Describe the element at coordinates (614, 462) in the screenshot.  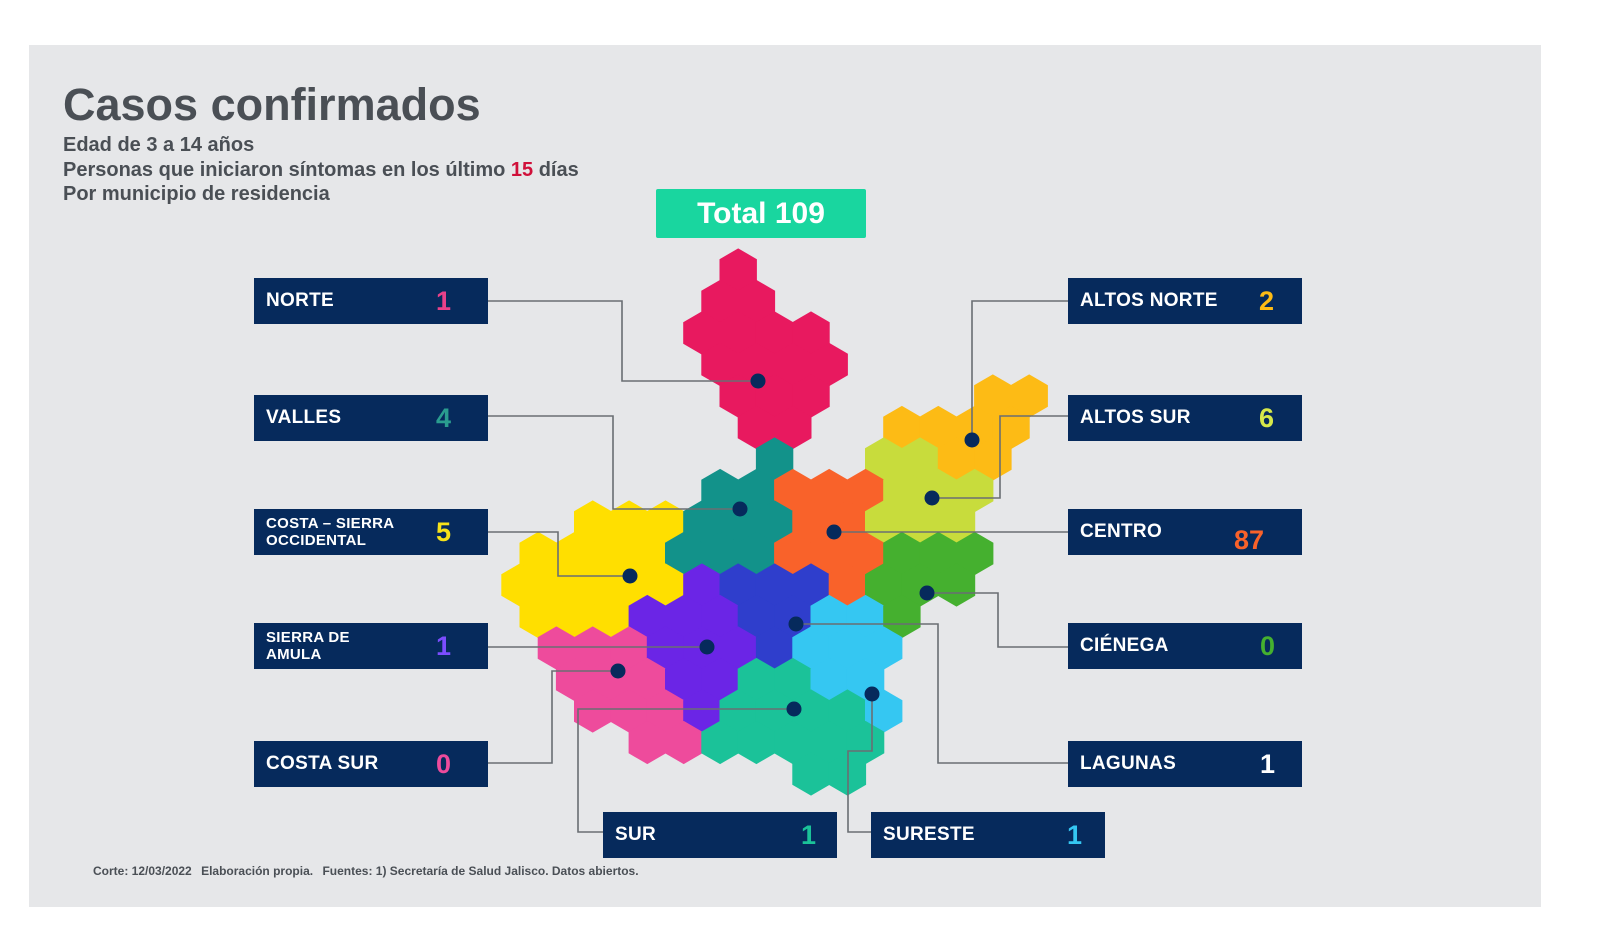
I see `connector-valles` at that location.